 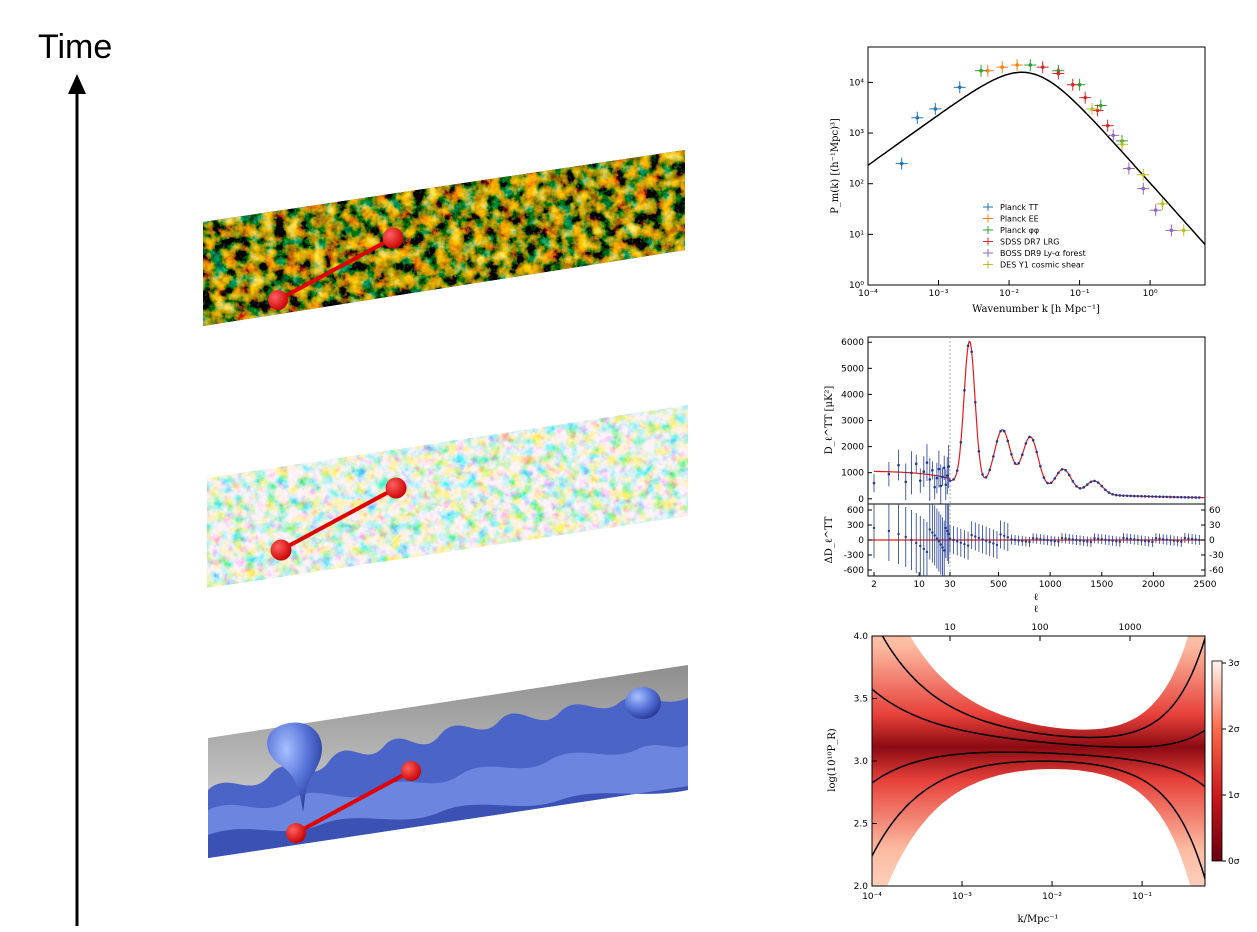 What do you see at coordinates (861, 184) in the screenshot?
I see `y-ticks: 10⁰ 10¹ 10² 10³ 10⁴` at bounding box center [861, 184].